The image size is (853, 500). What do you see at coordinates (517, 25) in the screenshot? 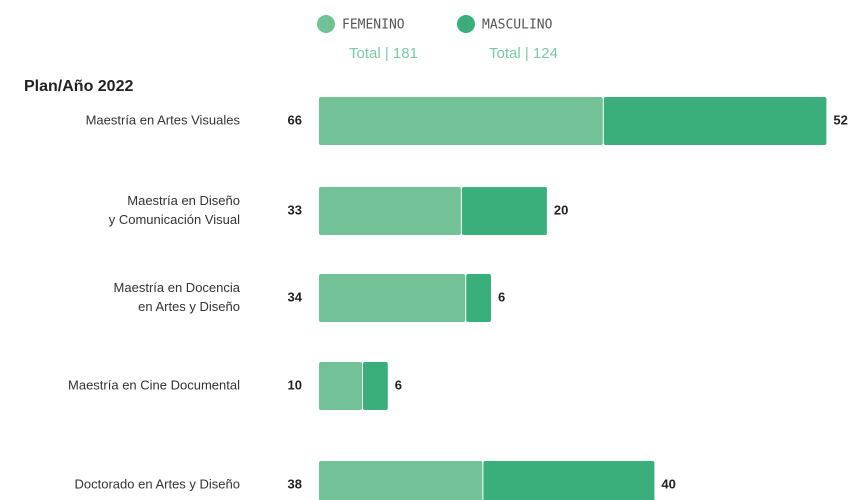
I see `legend-label: MASCULINO` at bounding box center [517, 25].